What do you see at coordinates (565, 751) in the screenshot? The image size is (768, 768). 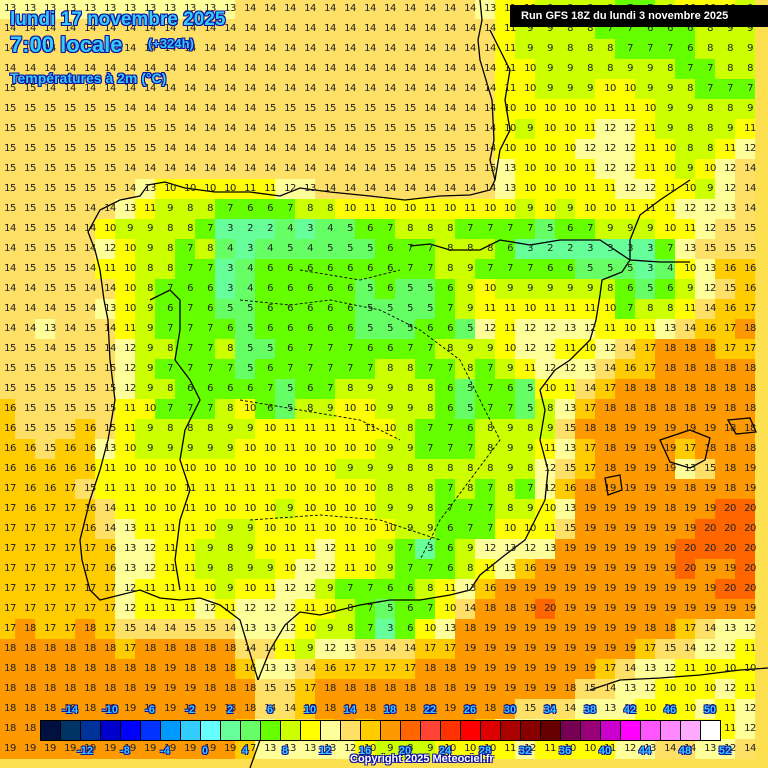 I see `legend-label-bottom: 36` at bounding box center [565, 751].